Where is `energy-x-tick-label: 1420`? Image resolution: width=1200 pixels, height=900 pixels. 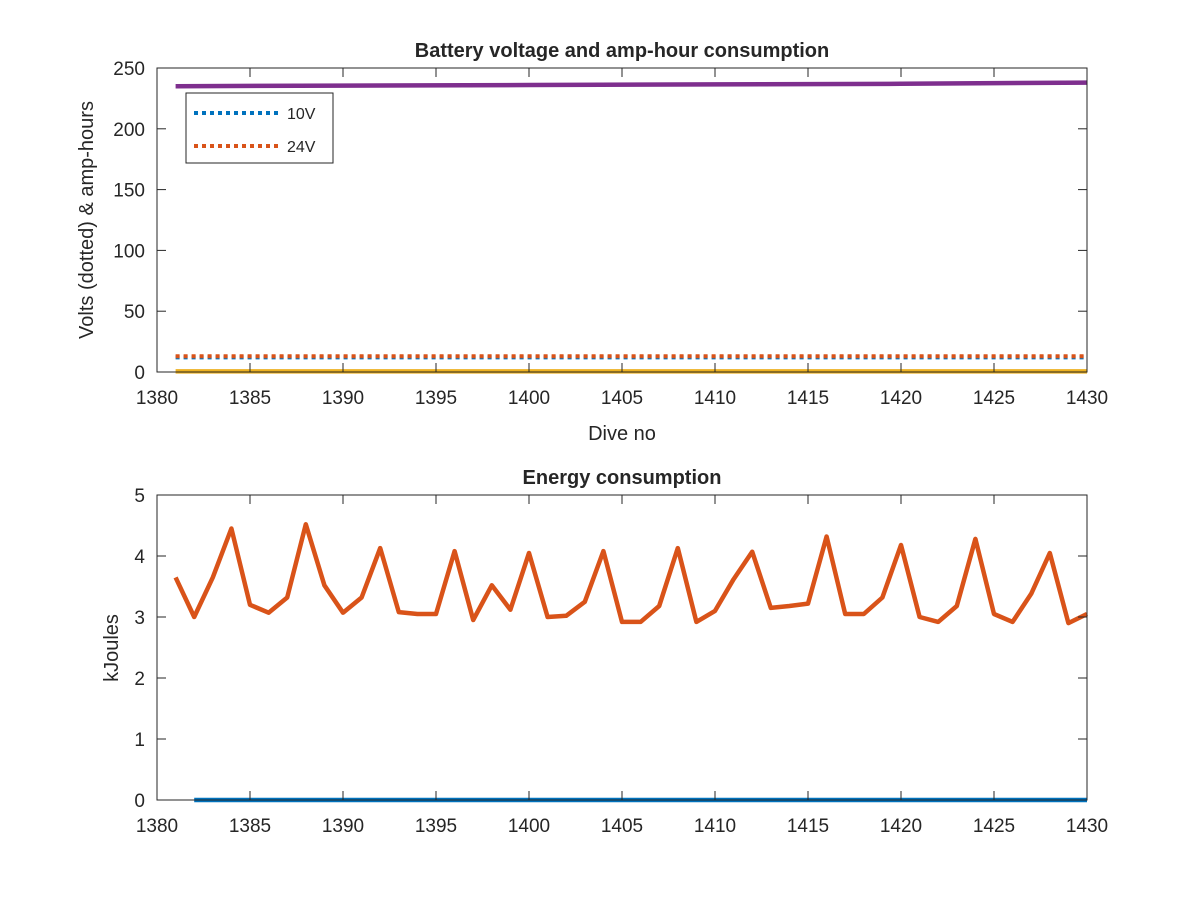 energy-x-tick-label: 1420 is located at coordinates (901, 826).